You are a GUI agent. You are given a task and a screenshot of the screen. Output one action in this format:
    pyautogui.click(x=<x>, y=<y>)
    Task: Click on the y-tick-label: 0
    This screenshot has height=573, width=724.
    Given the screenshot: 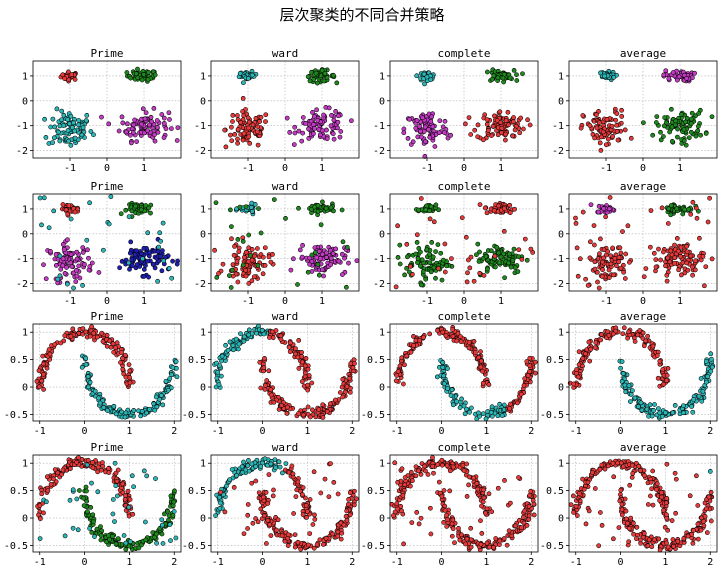 What is the action you would take?
    pyautogui.click(x=382, y=101)
    